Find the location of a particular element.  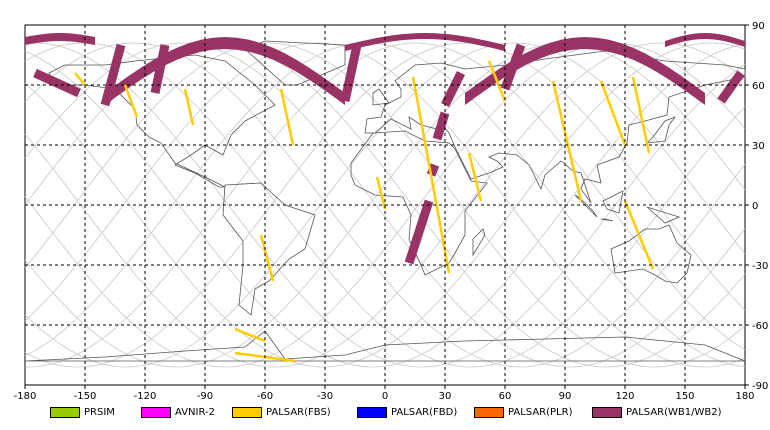

x-tick-label: -30 is located at coordinates (325, 396).